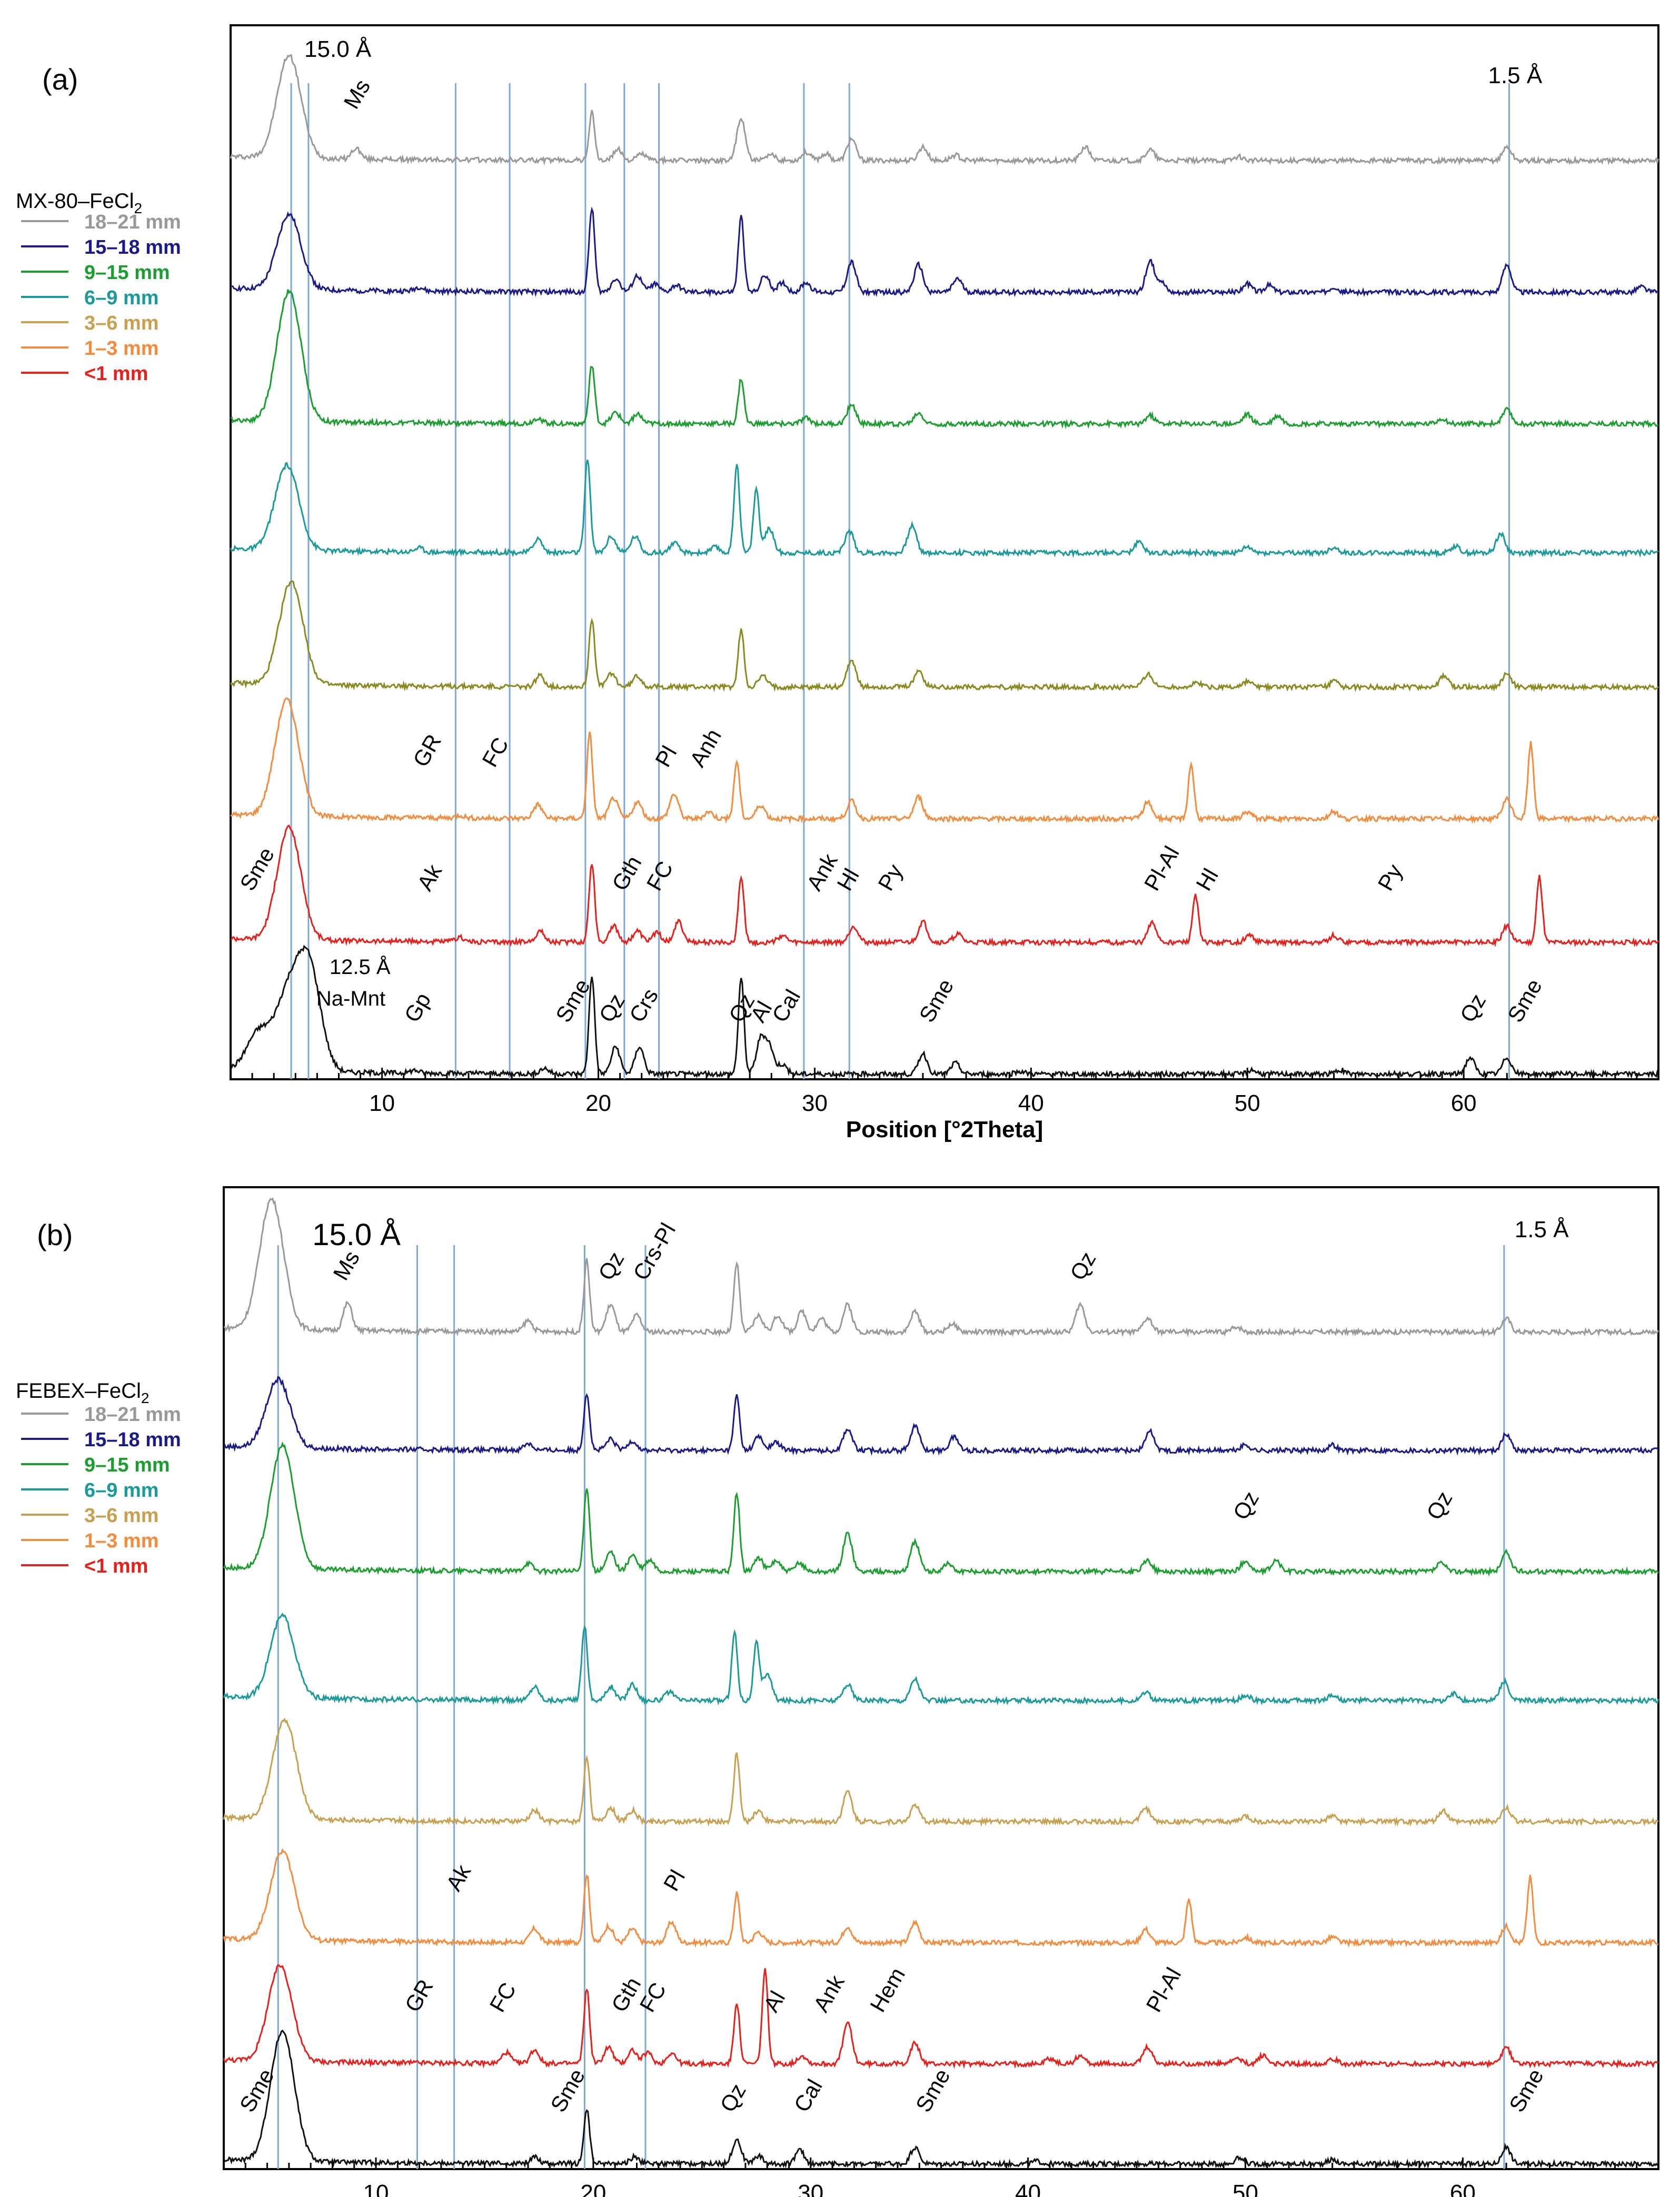 This screenshot has height=2197, width=1680. Describe the element at coordinates (78, 1391) in the screenshot. I see `sample-title-main: FEBEX–FeCl` at that location.